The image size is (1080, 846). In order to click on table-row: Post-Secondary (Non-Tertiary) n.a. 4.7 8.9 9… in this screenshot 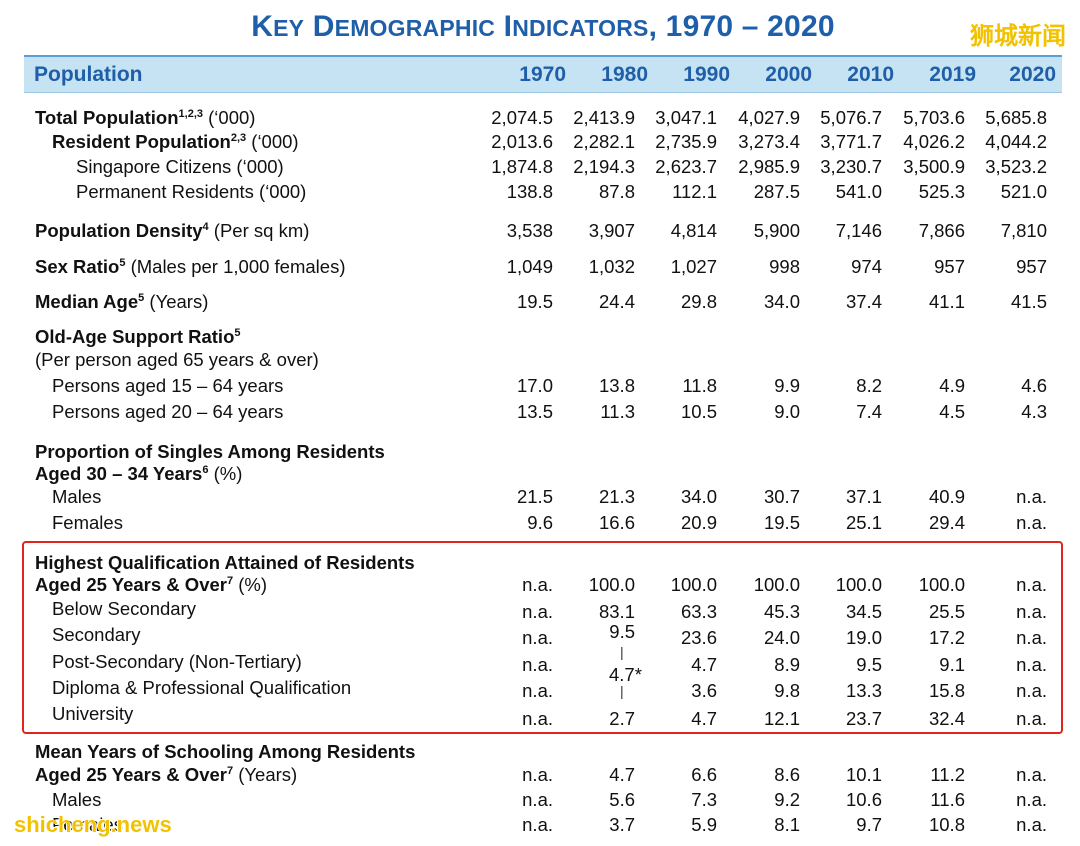, I will do `click(540, 663)`.